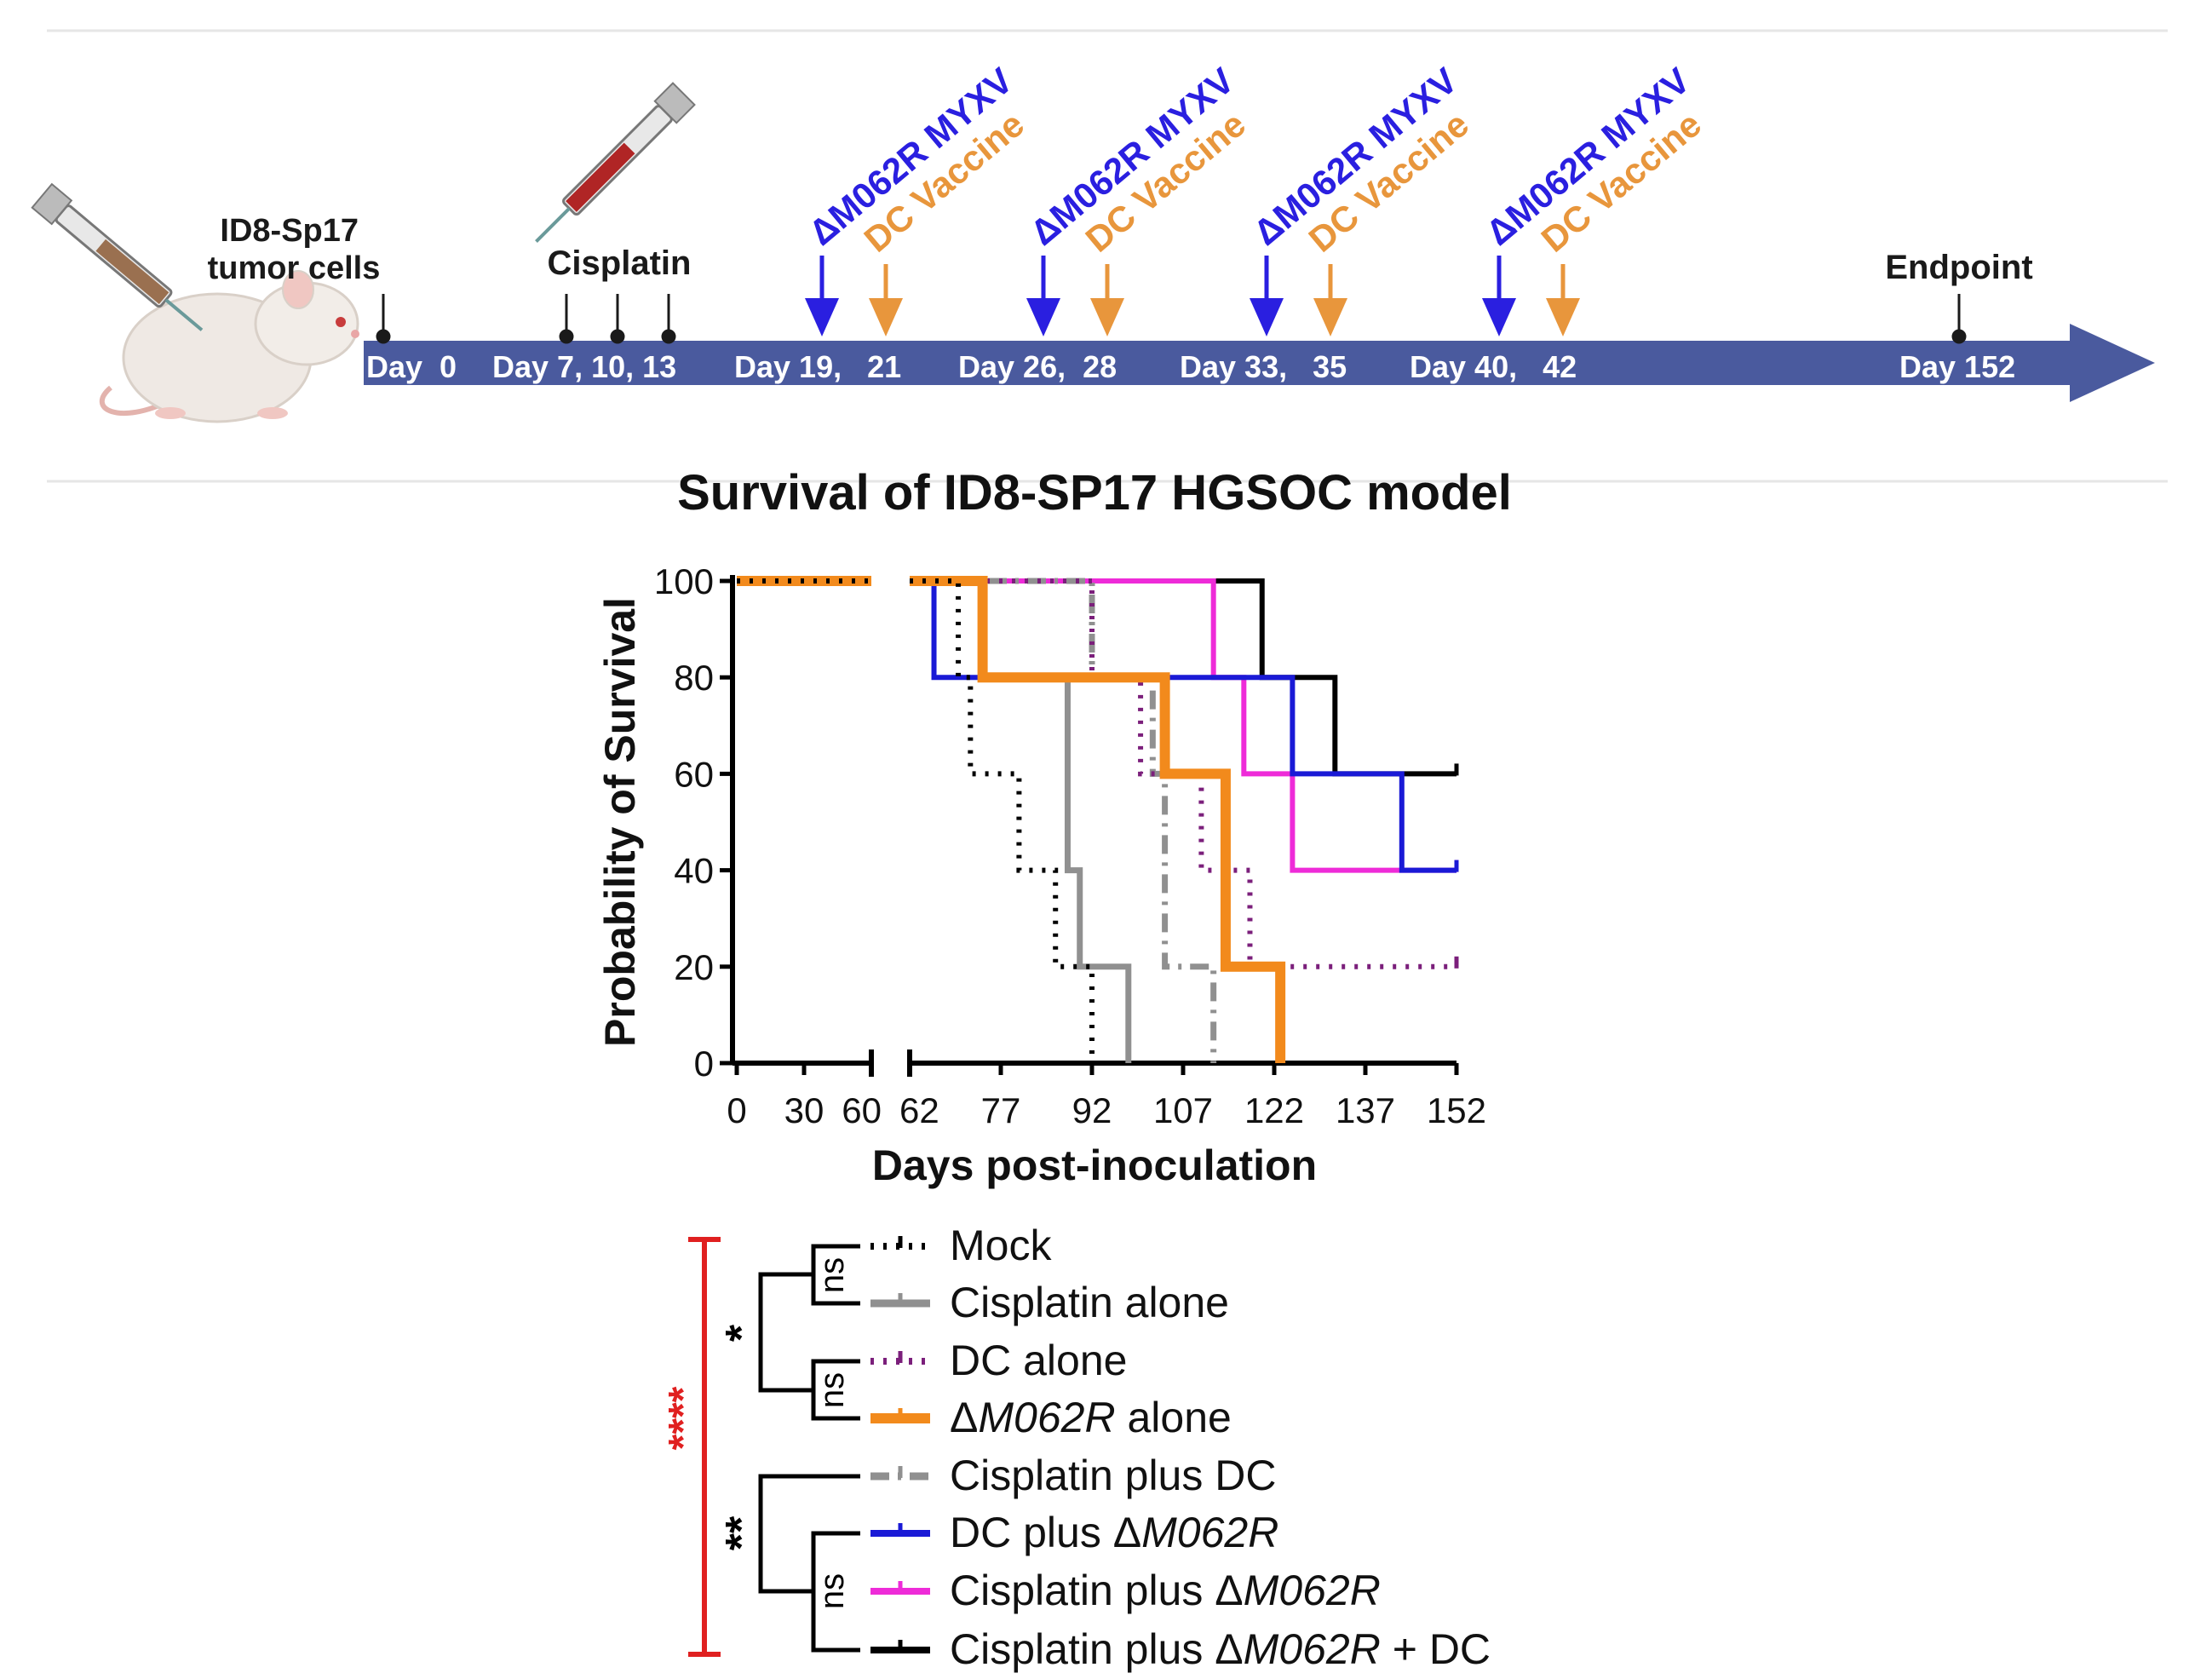 Image resolution: width=2212 pixels, height=1679 pixels. I want to click on y-ticks: 0 20 40 60 80 100, so click(693, 822).